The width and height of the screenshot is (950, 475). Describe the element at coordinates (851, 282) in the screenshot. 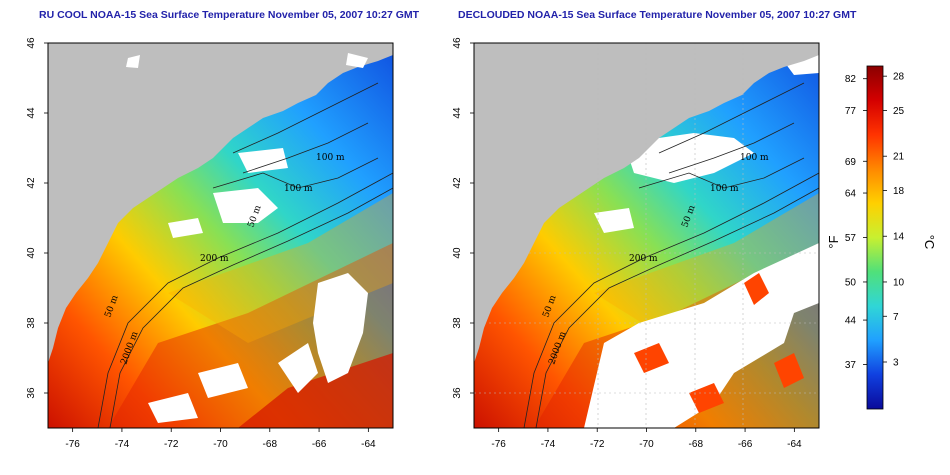

I see `colorbar-f-tick-label: 50` at that location.